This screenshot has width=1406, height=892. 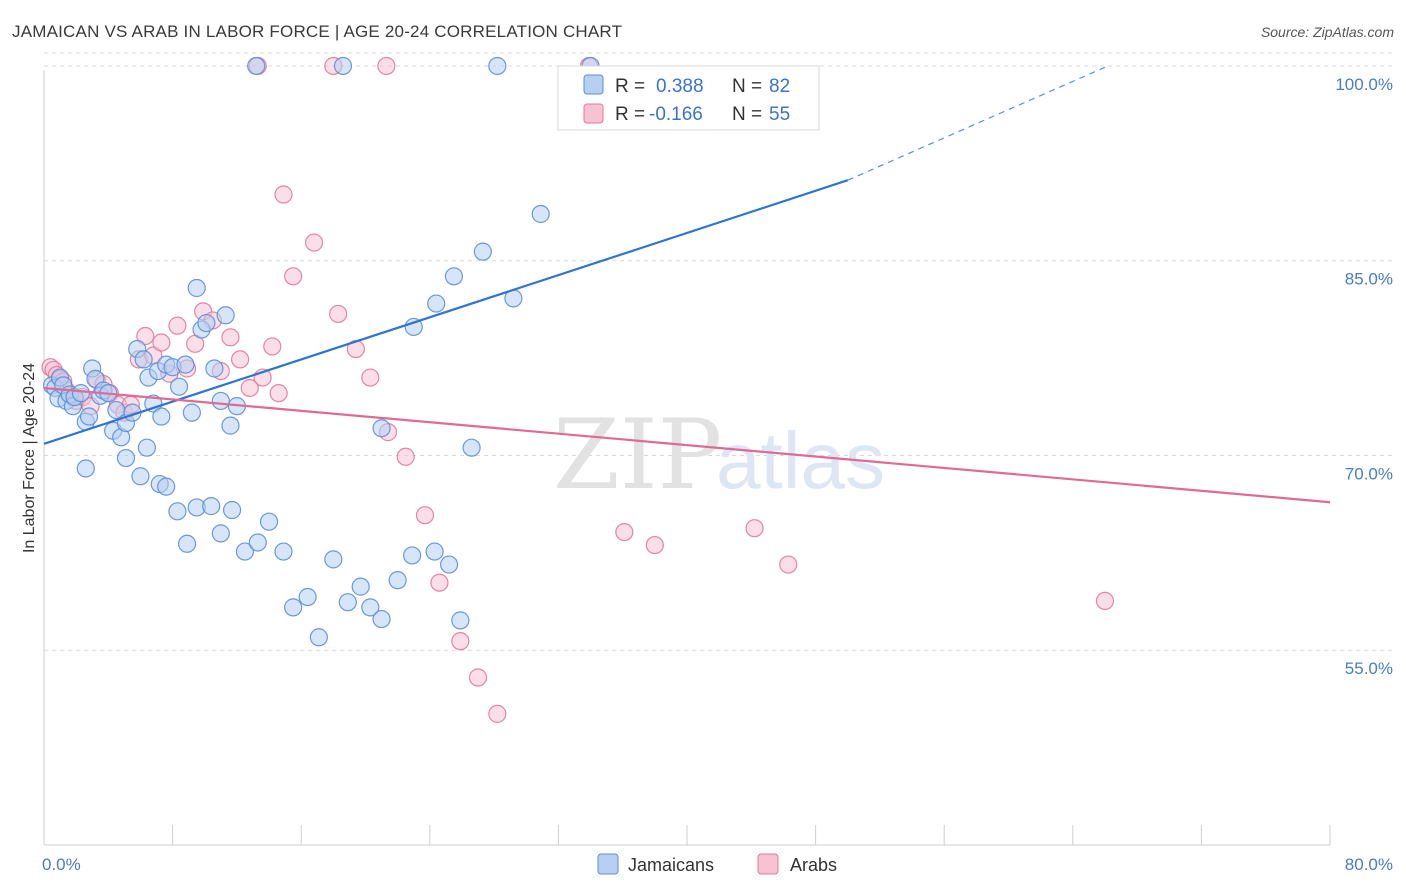 What do you see at coordinates (637, 455) in the screenshot?
I see `watermark-zip: ZIP` at bounding box center [637, 455].